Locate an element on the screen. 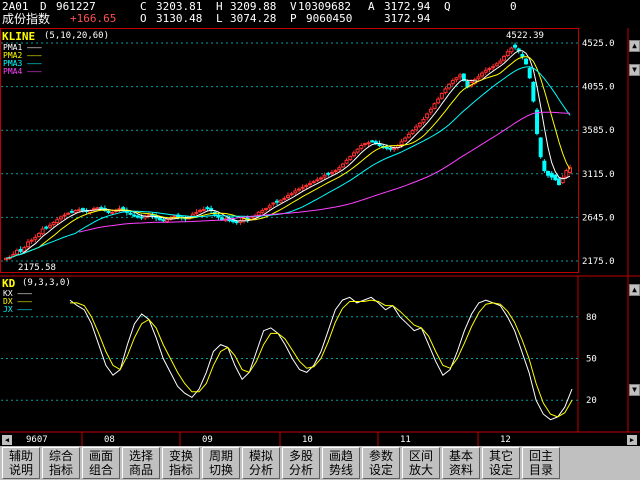 Image resolution: width=640 pixels, height=480 pixels. scroll-down-button-bottom: ▼ is located at coordinates (634, 390).